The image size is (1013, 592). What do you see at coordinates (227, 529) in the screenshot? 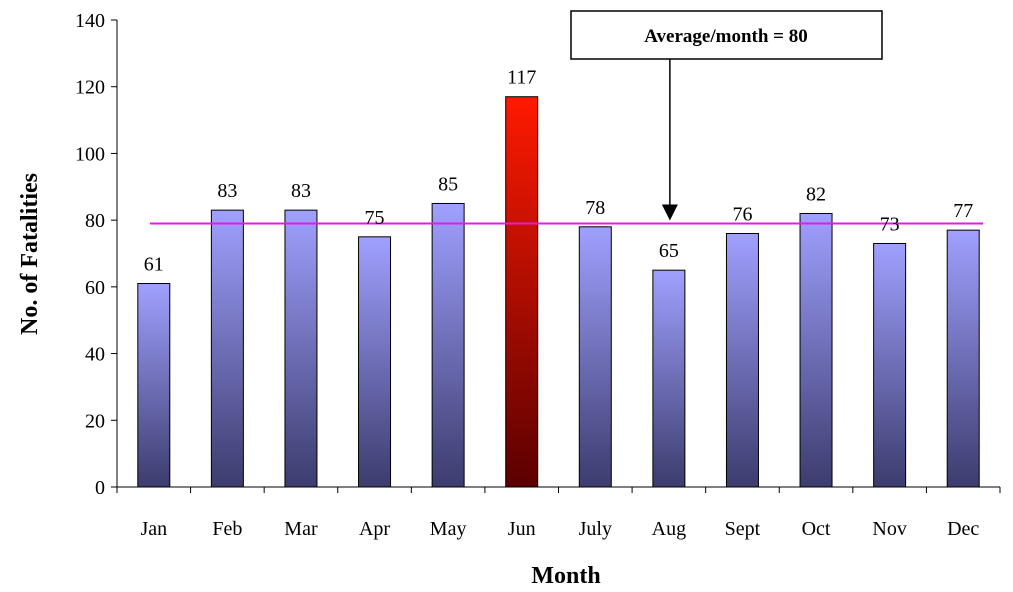
I see `x-tick-label-feb: Feb` at bounding box center [227, 529].